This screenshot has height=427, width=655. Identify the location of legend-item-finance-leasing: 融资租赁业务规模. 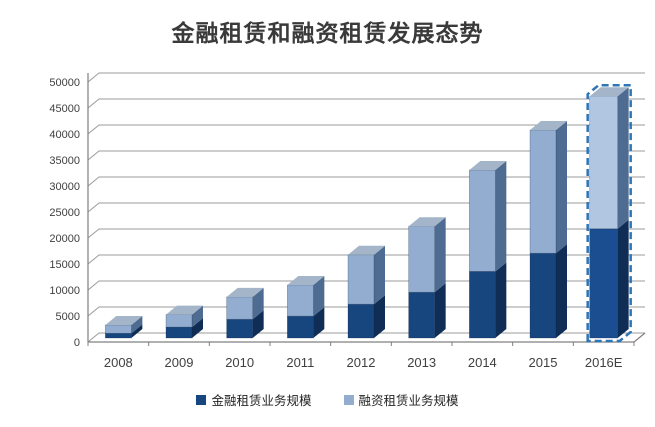
(401, 399).